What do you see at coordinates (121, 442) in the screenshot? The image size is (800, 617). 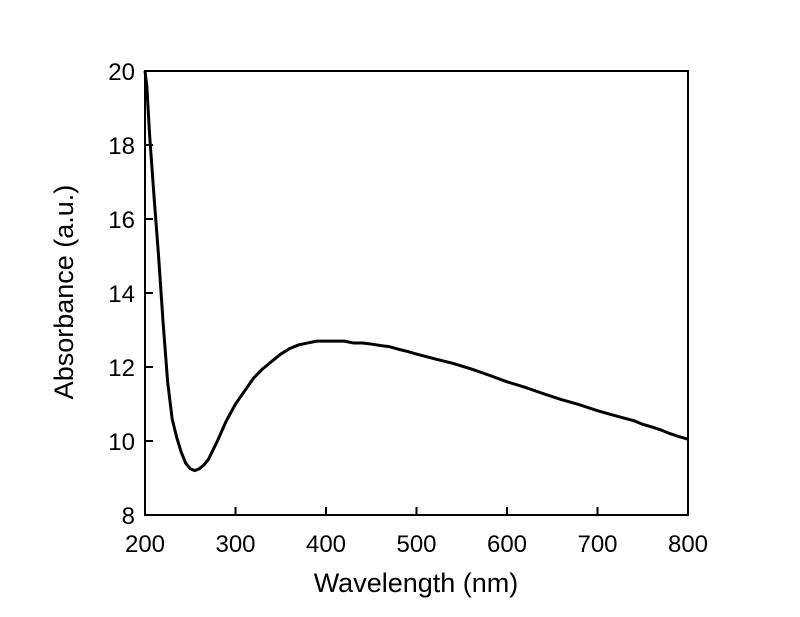 I see `y-tick-label: 10` at bounding box center [121, 442].